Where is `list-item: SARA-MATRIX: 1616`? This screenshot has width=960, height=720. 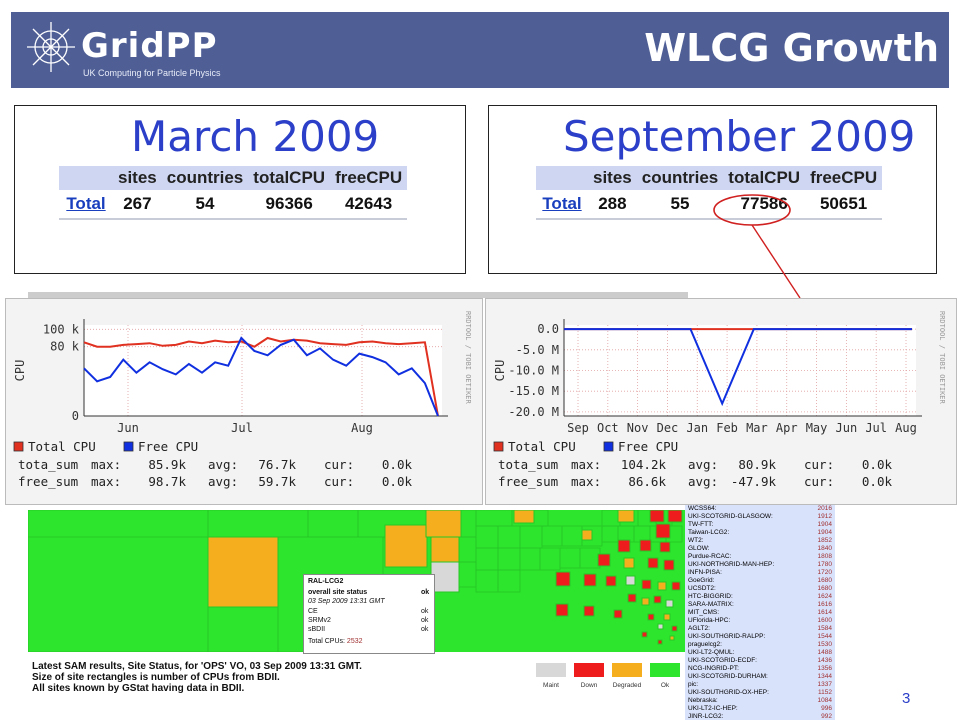
list-item: SARA-MATRIX: 1616 is located at coordinates (760, 605).